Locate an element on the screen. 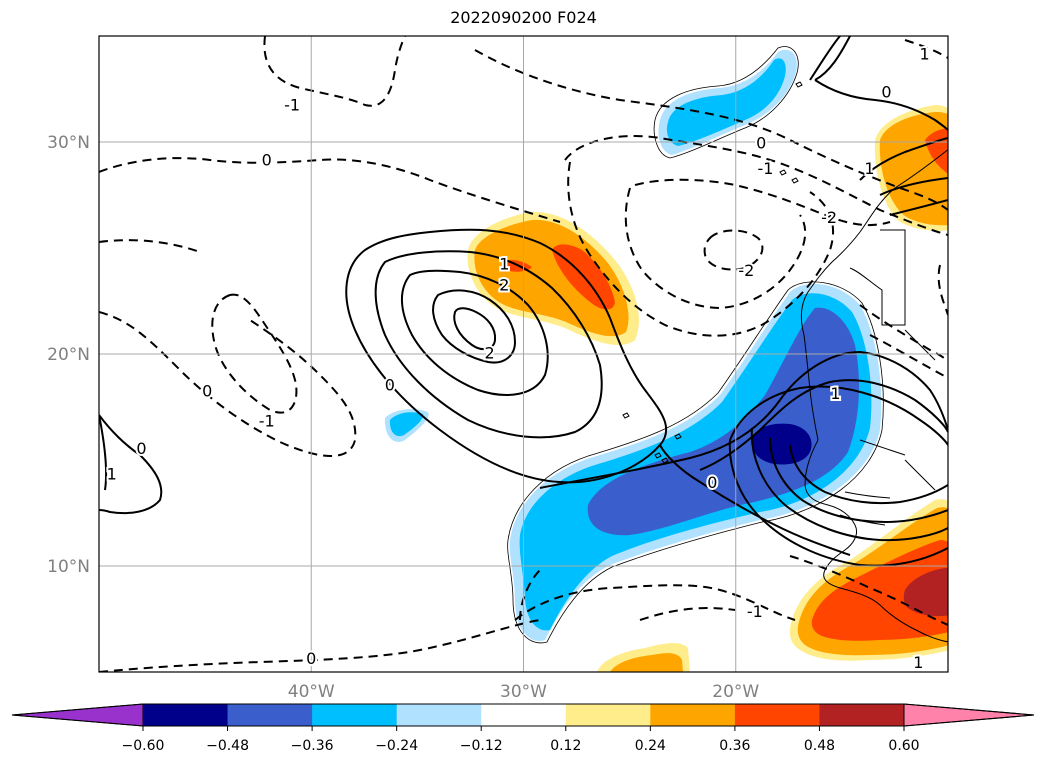 The width and height of the screenshot is (1047, 769). contour-neg-west-inner is located at coordinates (254, 353).